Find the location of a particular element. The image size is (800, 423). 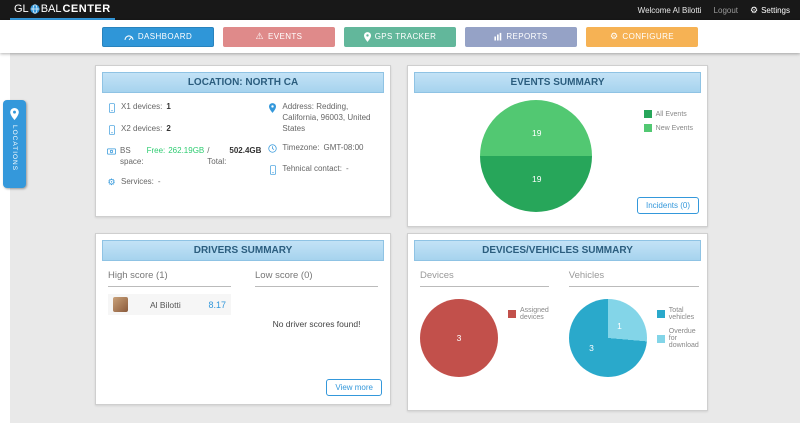

devices-vehicles-title: DEVICES/VEHICLES SUMMARY is located at coordinates (557, 250).